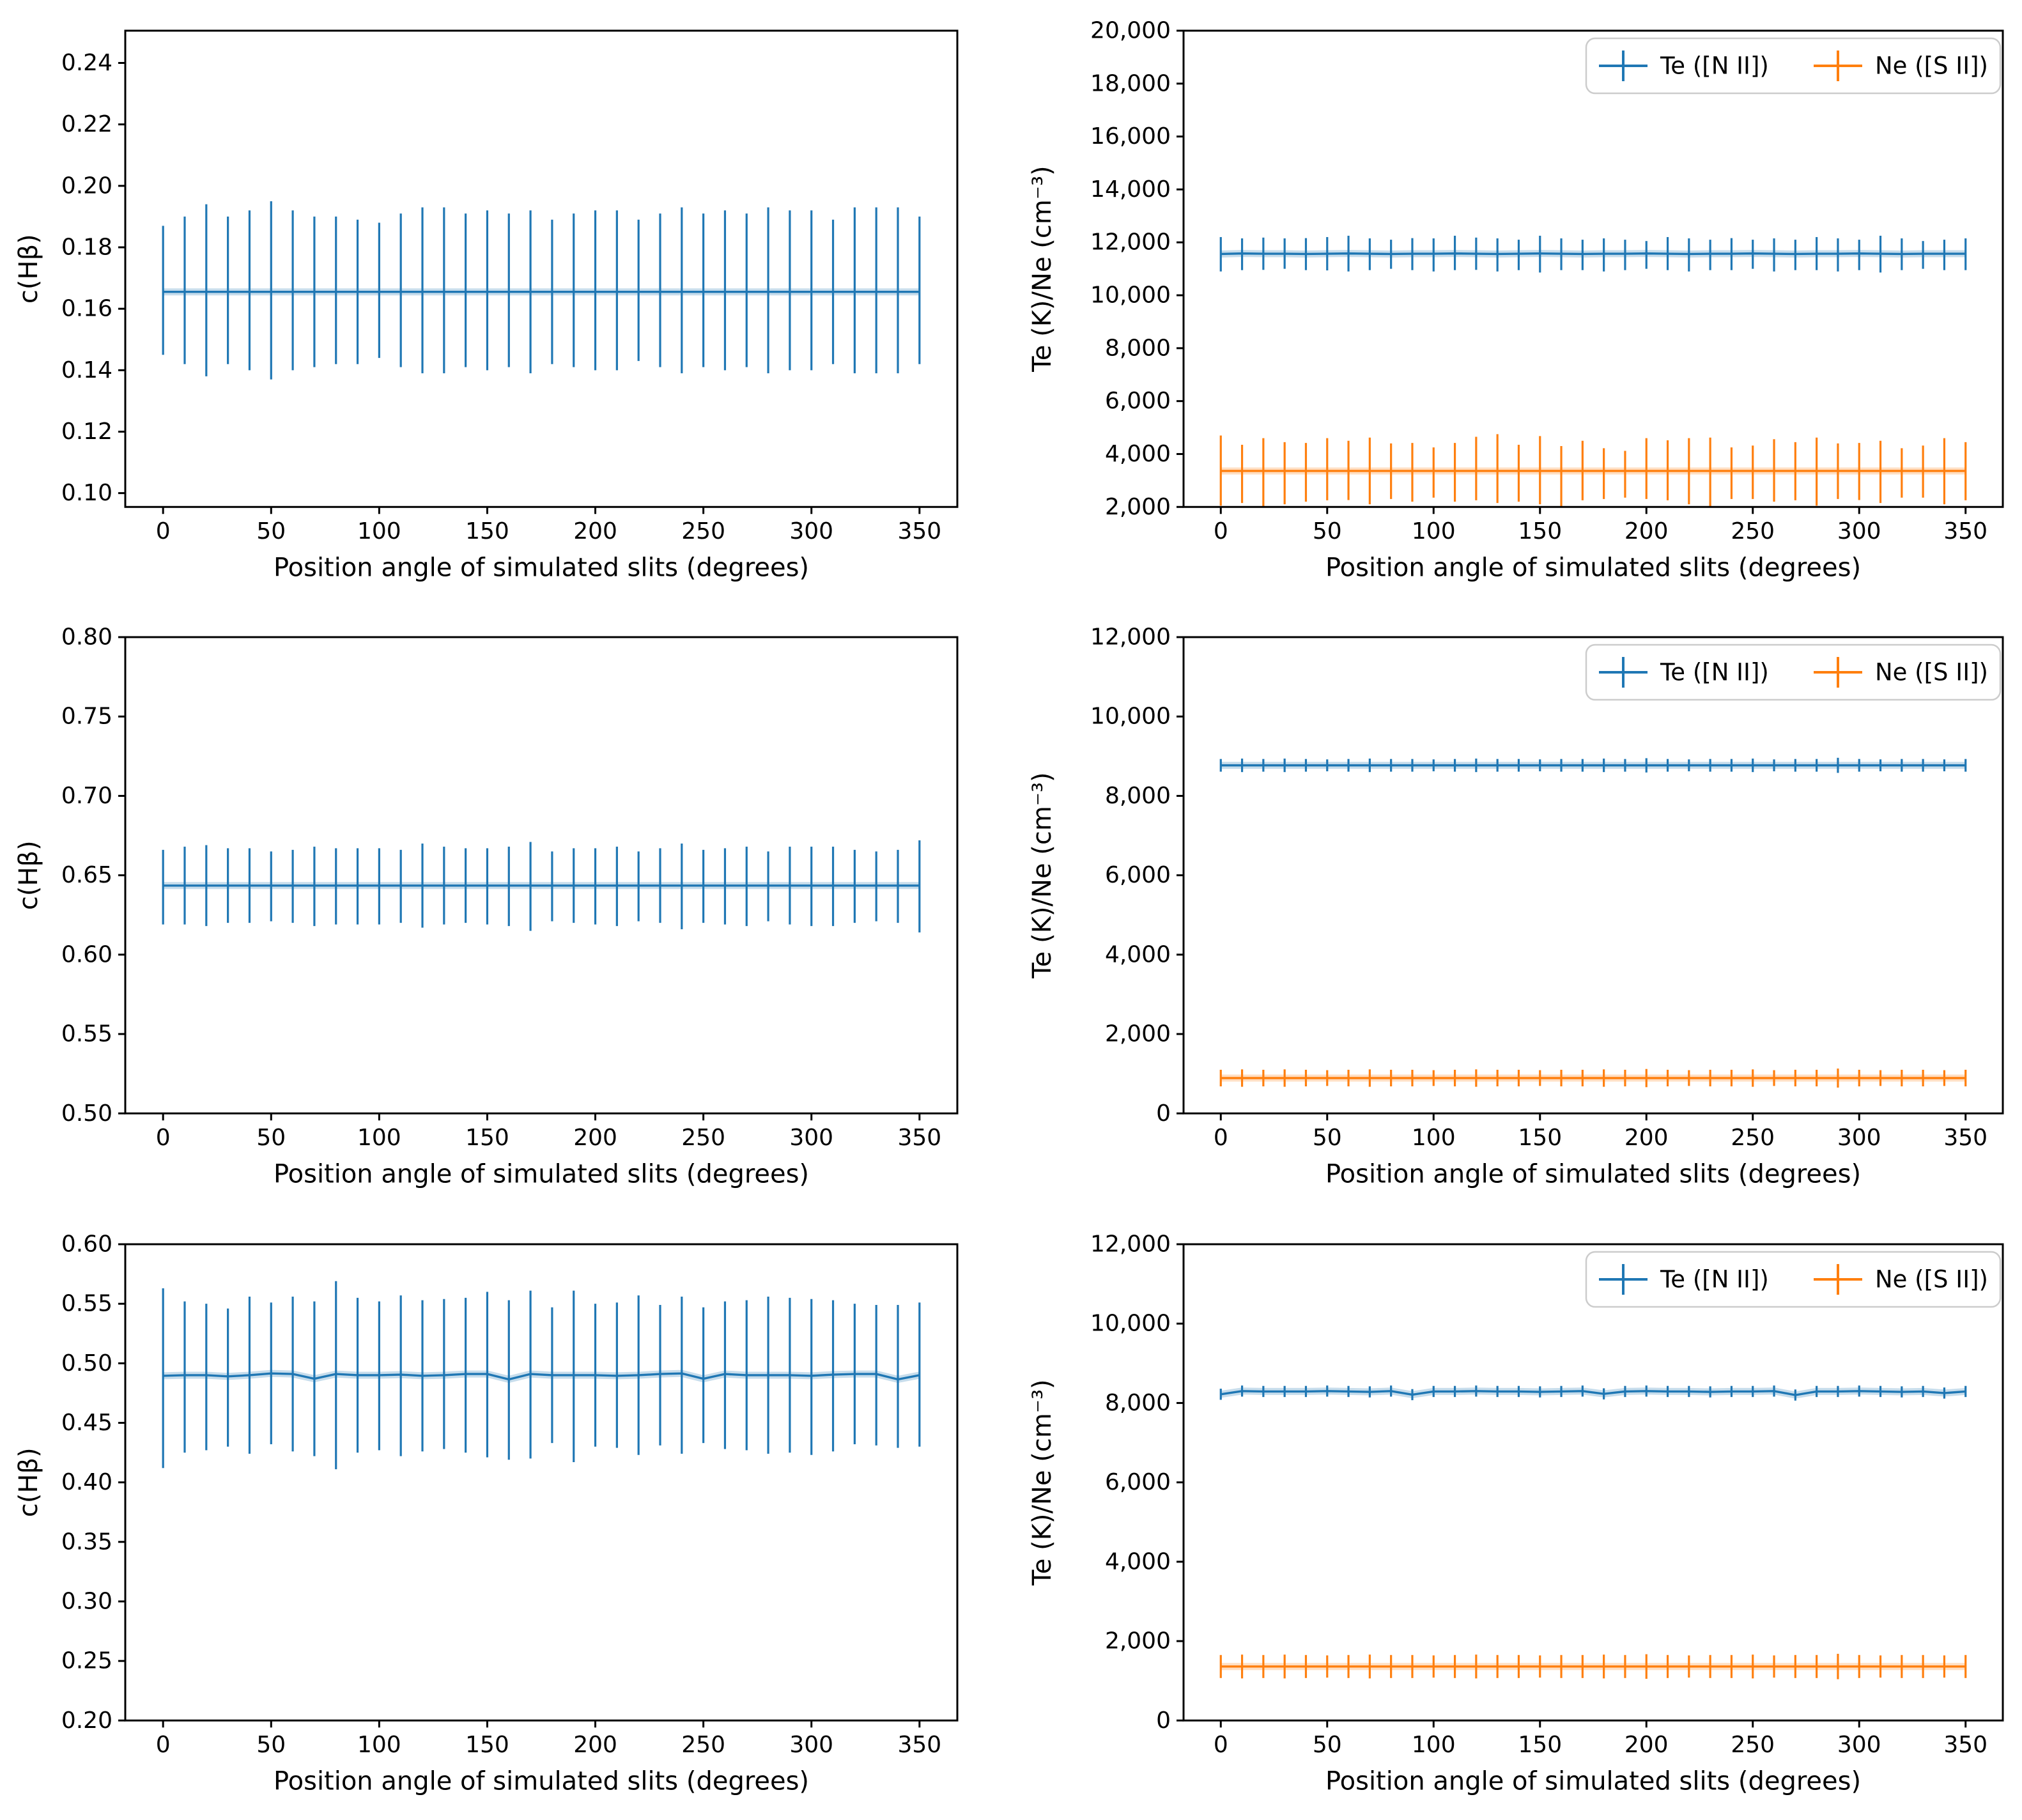 Image resolution: width=2022 pixels, height=1820 pixels. I want to click on y-tick-label: 0.60, so click(86, 955).